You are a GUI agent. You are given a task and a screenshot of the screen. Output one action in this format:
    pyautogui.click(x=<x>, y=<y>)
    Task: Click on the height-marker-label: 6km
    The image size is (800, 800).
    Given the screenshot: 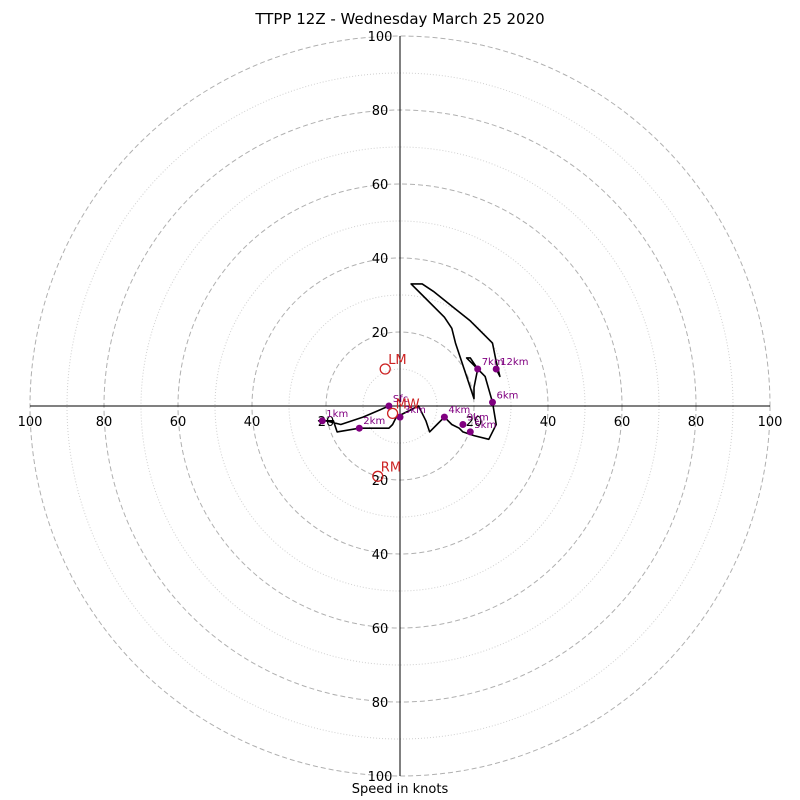 What is the action you would take?
    pyautogui.click(x=508, y=395)
    